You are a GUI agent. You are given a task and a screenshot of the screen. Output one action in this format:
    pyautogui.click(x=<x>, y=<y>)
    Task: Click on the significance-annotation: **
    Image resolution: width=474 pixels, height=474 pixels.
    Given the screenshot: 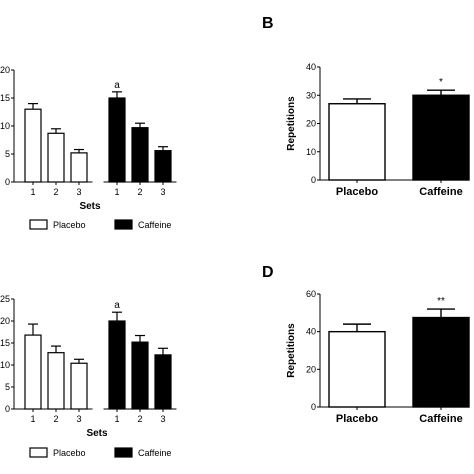 What is the action you would take?
    pyautogui.click(x=441, y=301)
    